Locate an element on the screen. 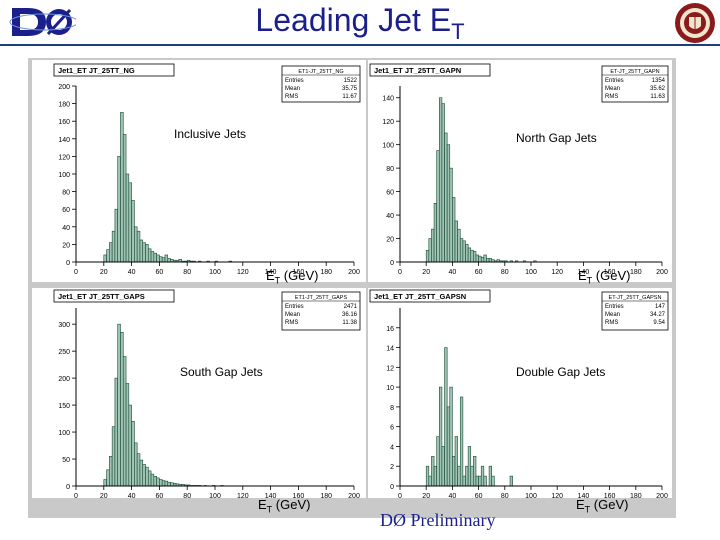 The width and height of the screenshot is (720, 540). x-tick-label: 20 is located at coordinates (104, 495).